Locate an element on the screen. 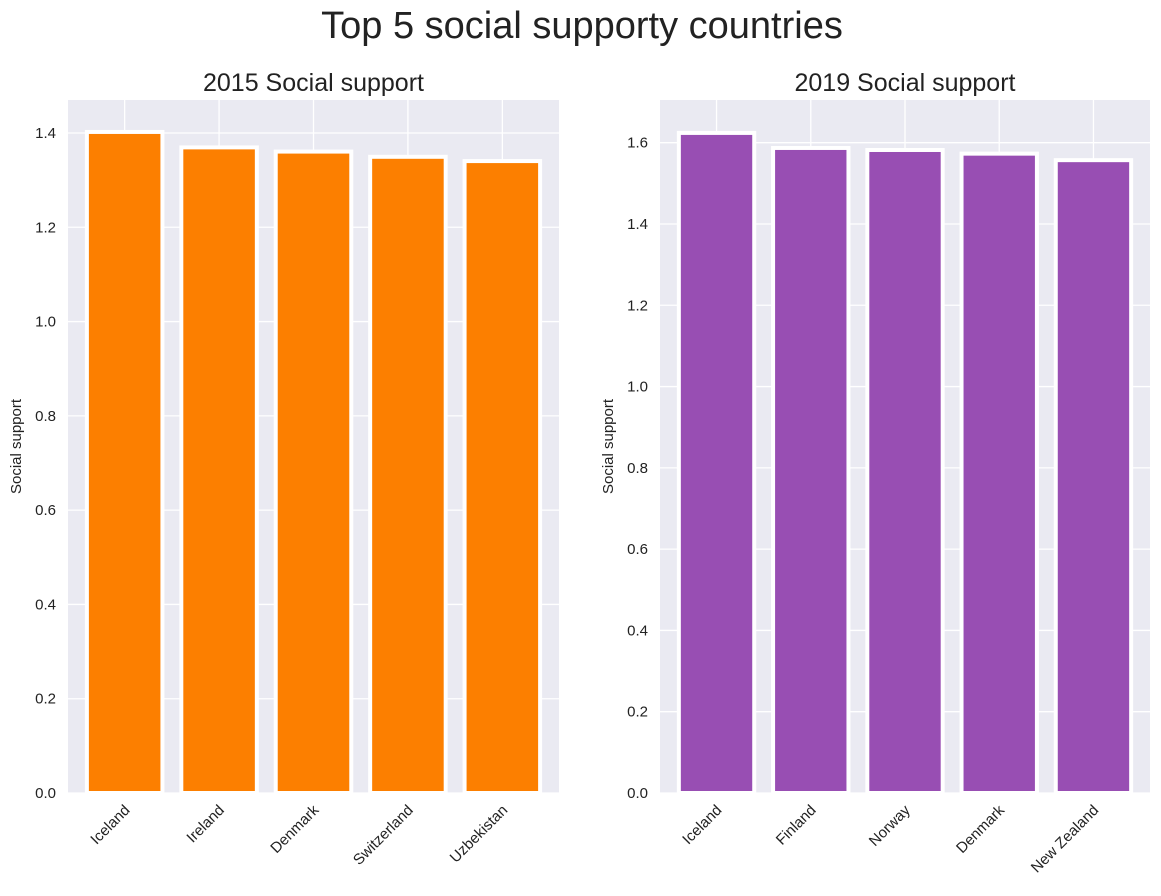 The image size is (1161, 896). bar-finland is located at coordinates (811, 470).